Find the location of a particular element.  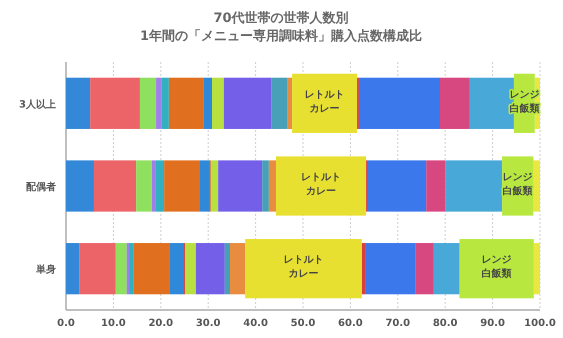

y-tick-label: 単身 is located at coordinates (45, 270).